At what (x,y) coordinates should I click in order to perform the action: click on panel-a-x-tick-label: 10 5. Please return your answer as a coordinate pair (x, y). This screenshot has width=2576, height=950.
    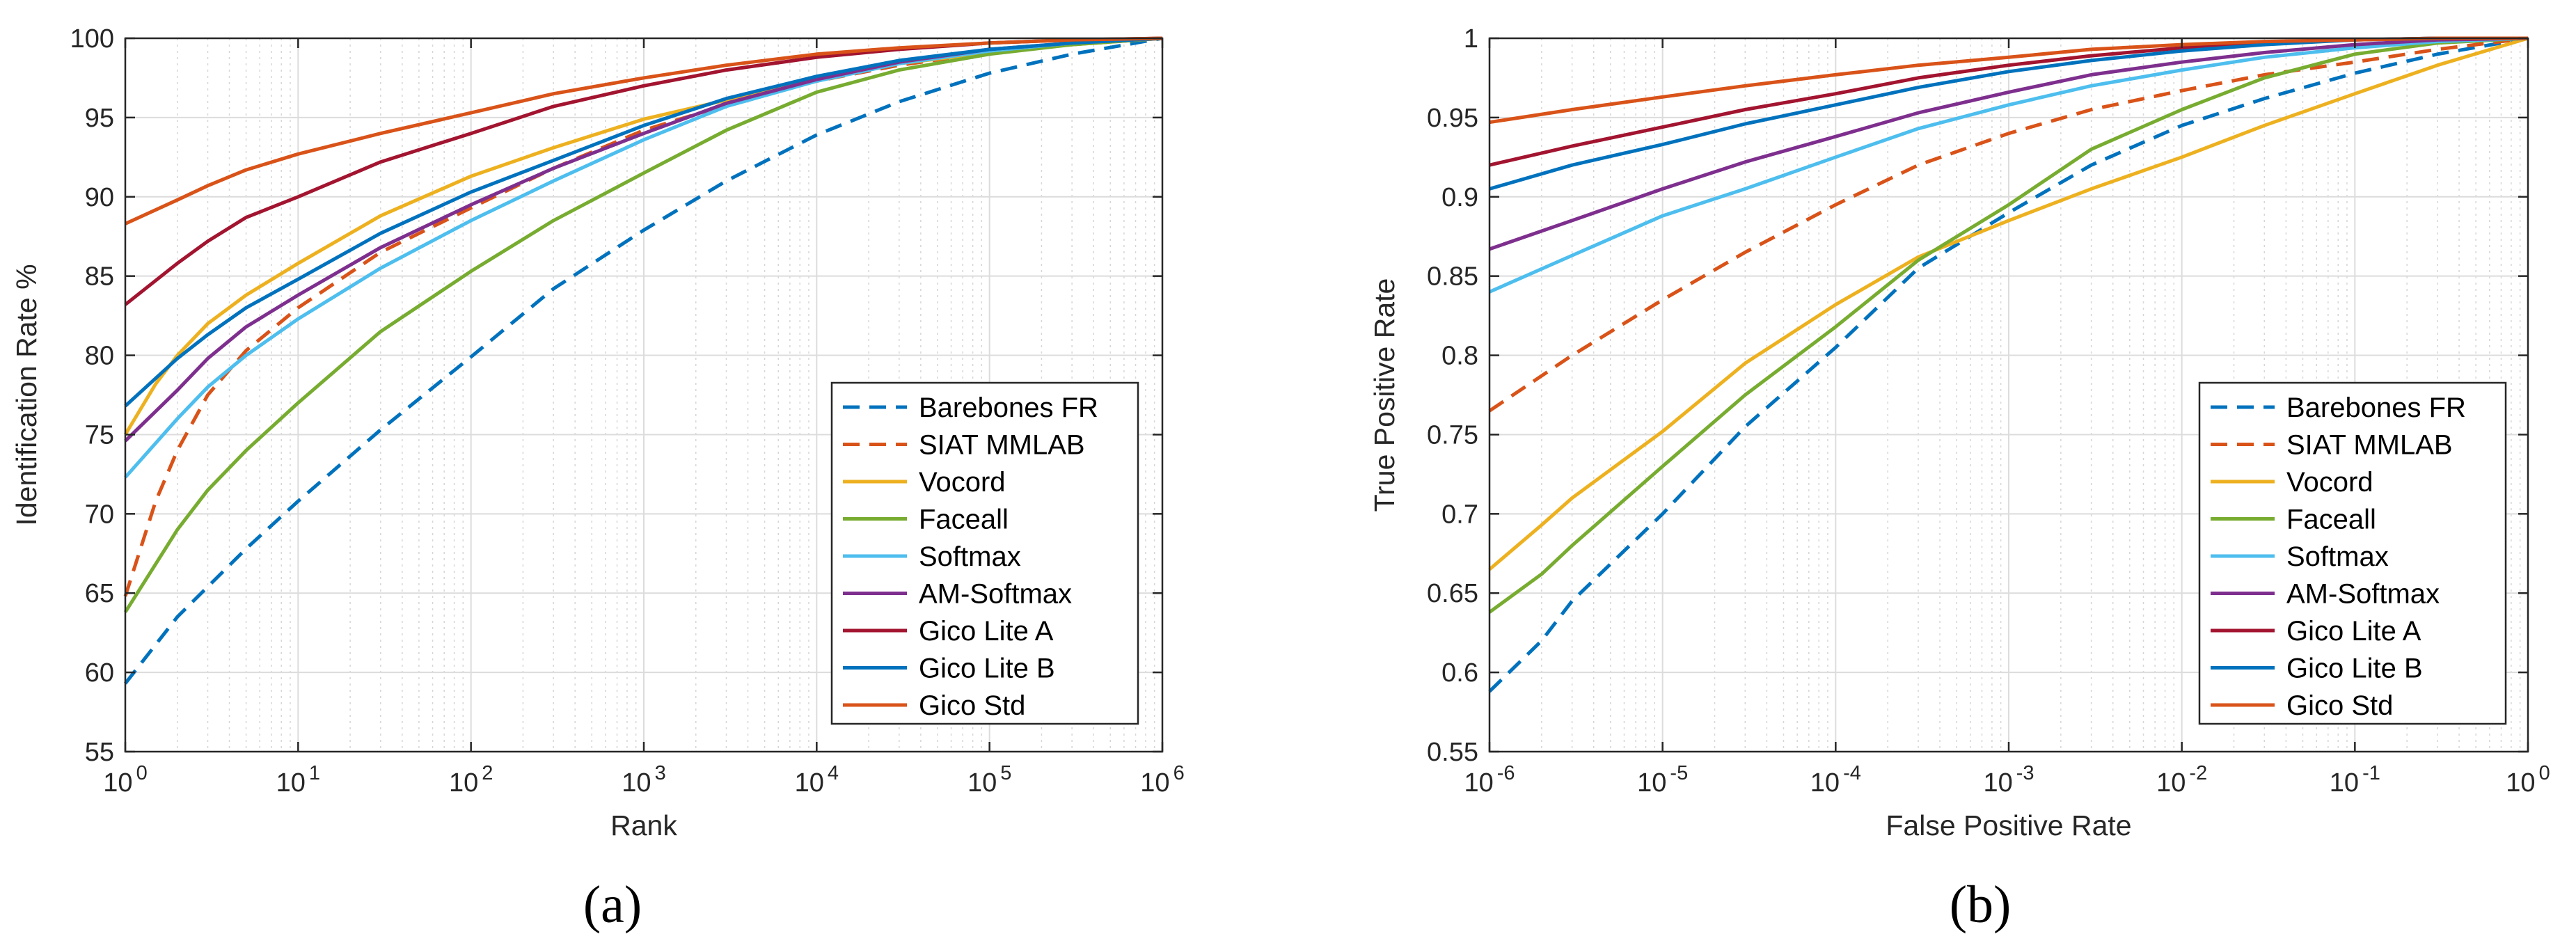
    Looking at the image, I should click on (989, 780).